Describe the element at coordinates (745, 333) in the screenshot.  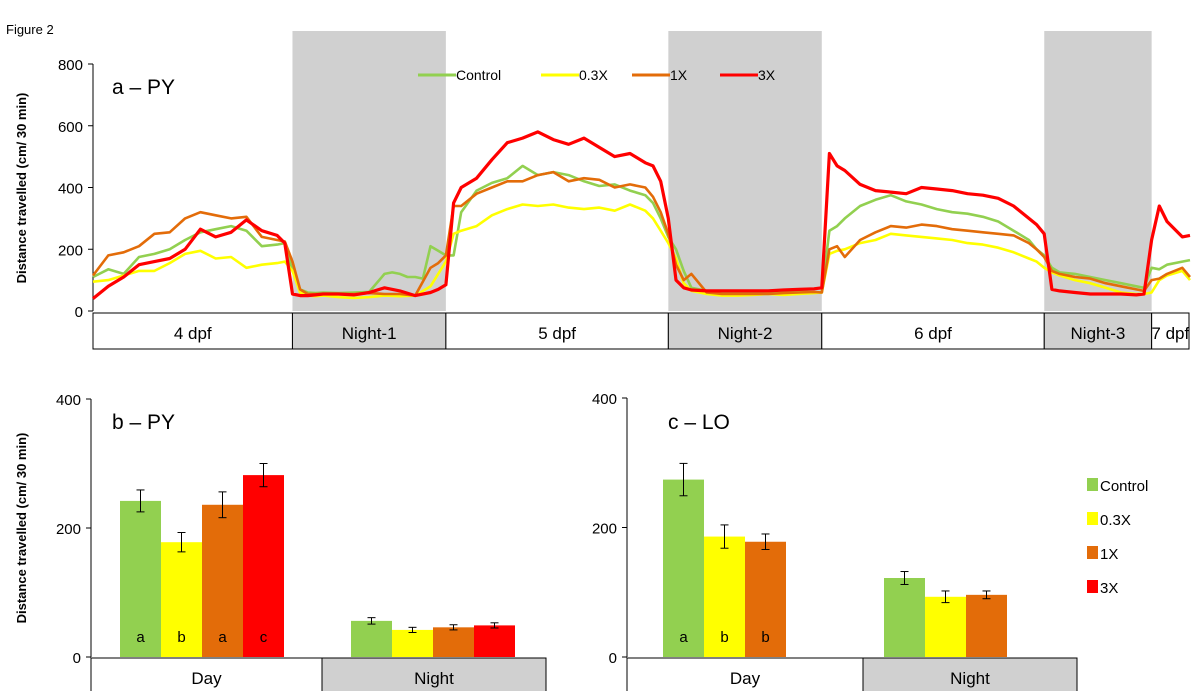
I see `period-label: Night-2` at that location.